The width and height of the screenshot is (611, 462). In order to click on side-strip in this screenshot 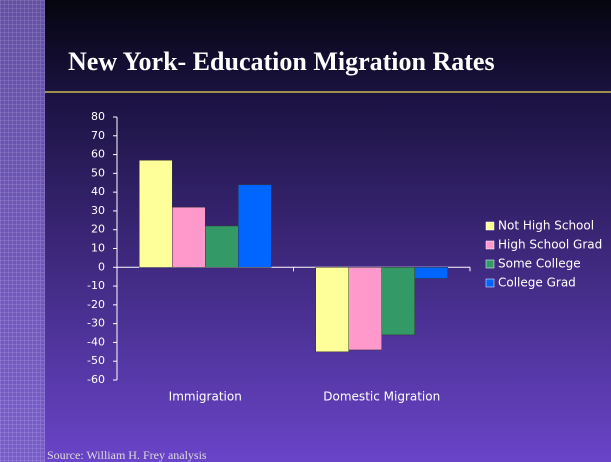, I will do `click(22, 231)`.